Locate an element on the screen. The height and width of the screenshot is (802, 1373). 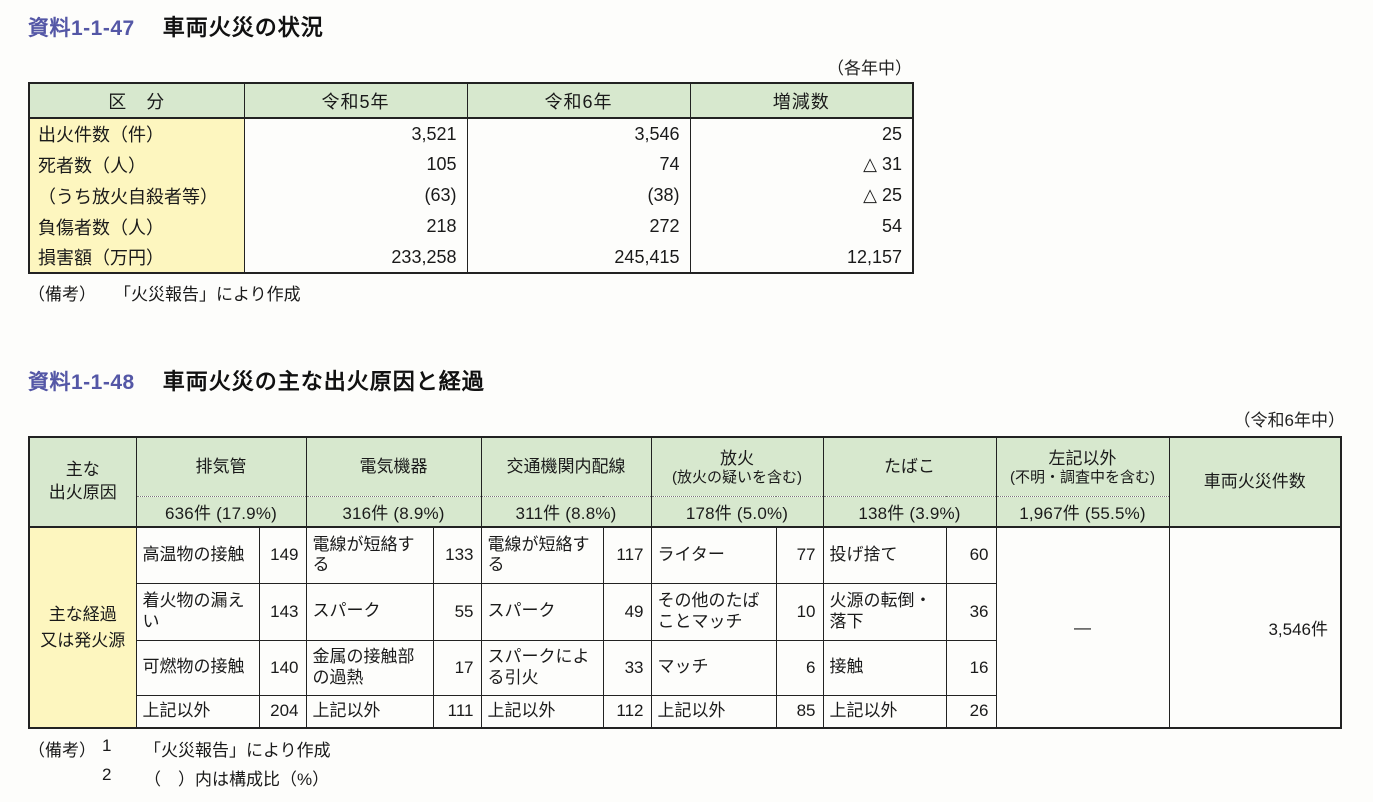
t1-value-r6: 272 is located at coordinates (578, 226).